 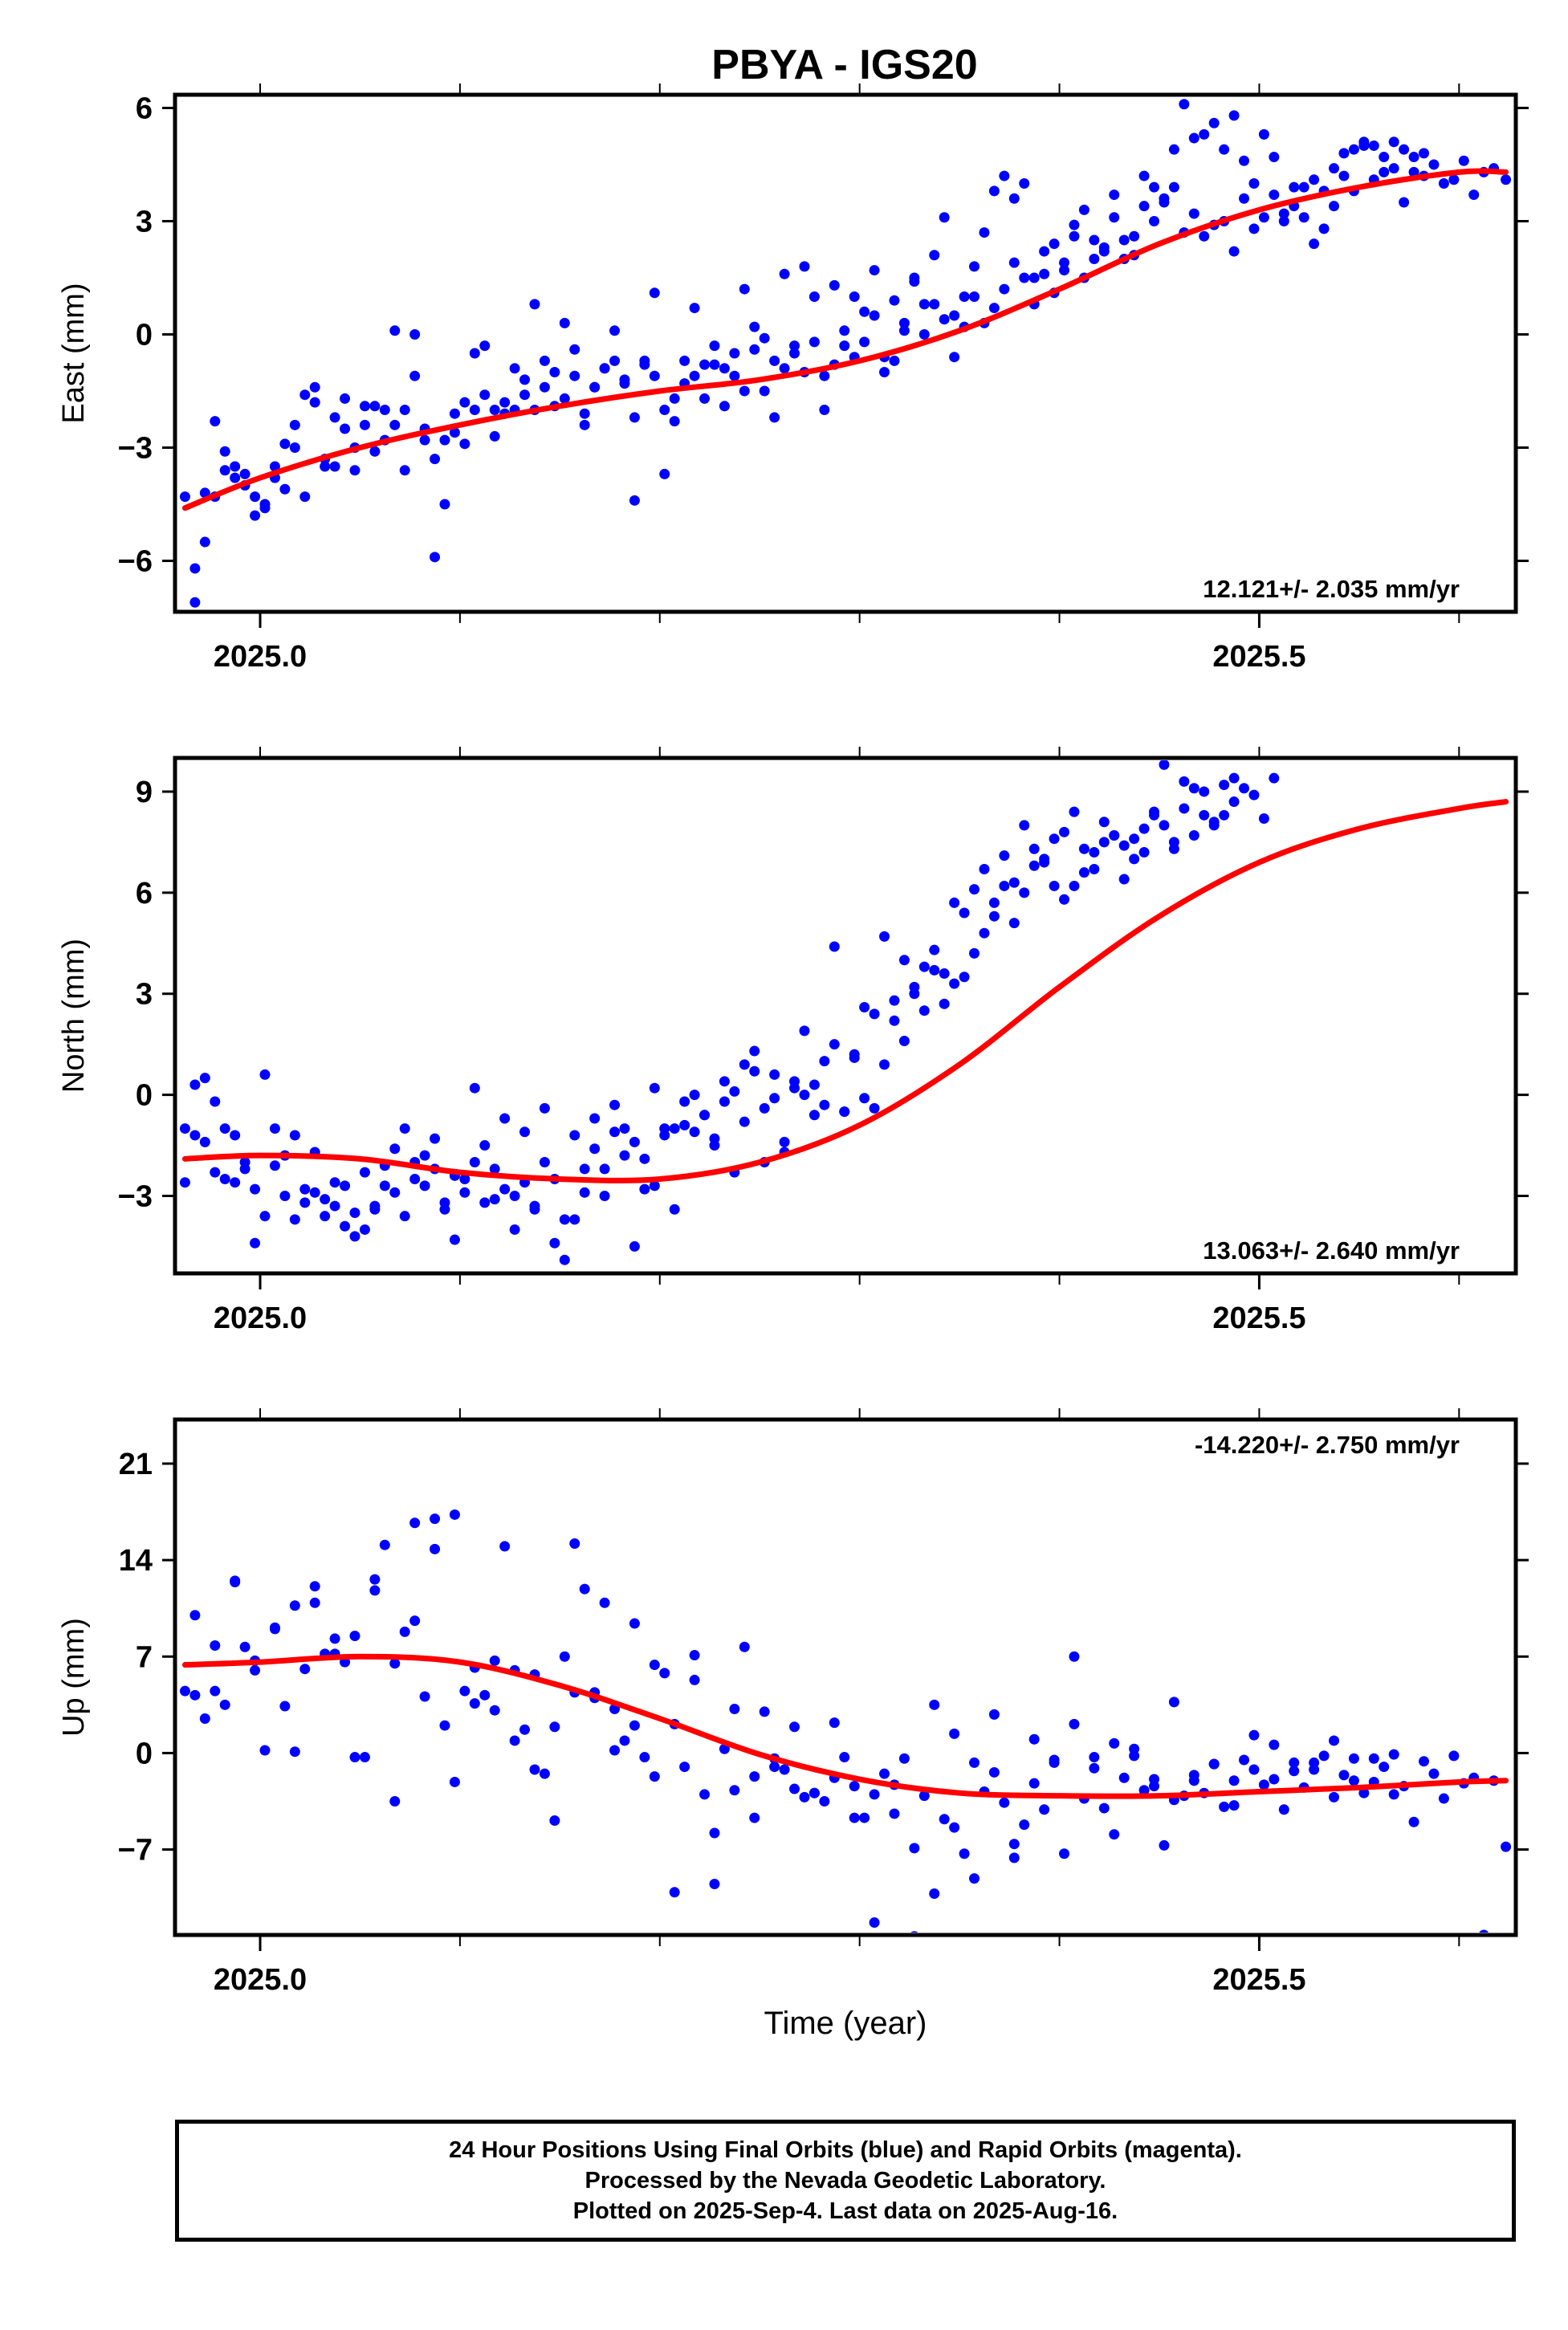 I want to click on fit-curve, so click(x=845, y=339).